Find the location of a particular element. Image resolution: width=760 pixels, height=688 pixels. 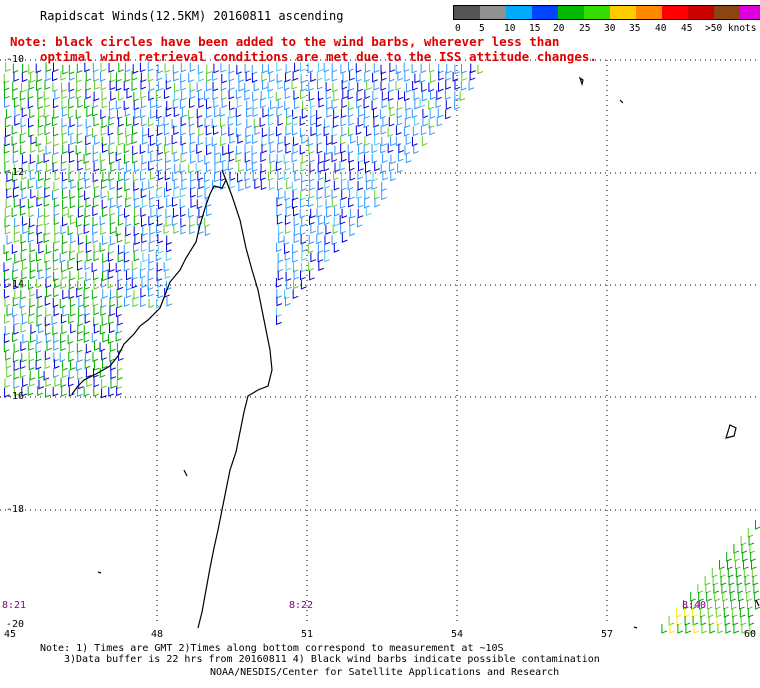

time-label: 8:40 is located at coordinates (694, 605).